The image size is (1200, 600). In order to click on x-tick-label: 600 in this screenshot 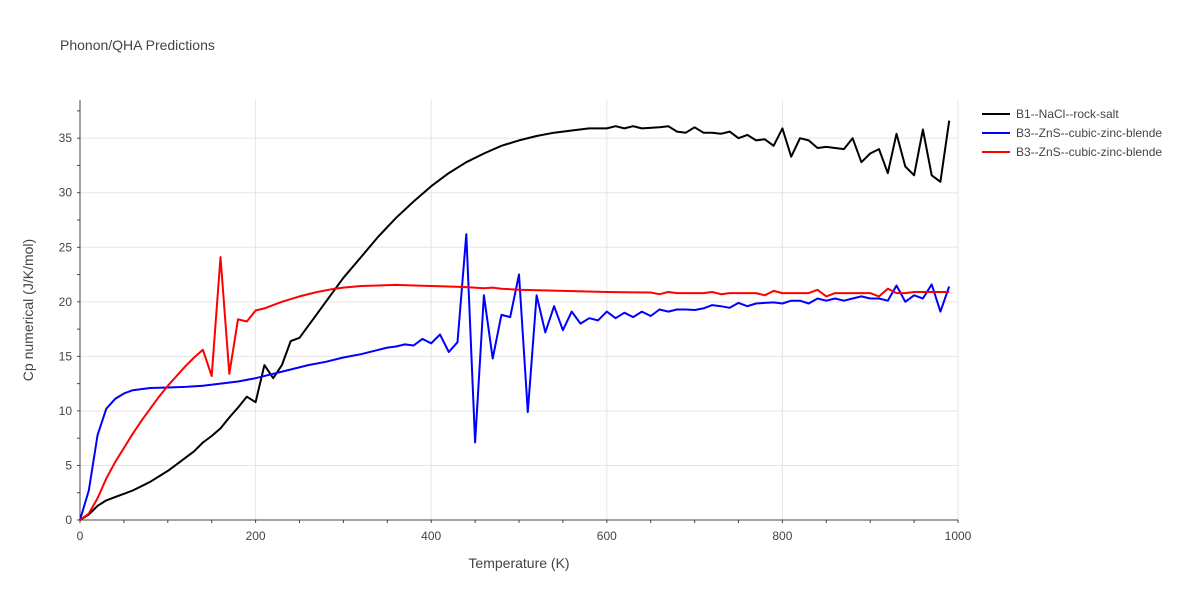, I will do `click(607, 536)`.